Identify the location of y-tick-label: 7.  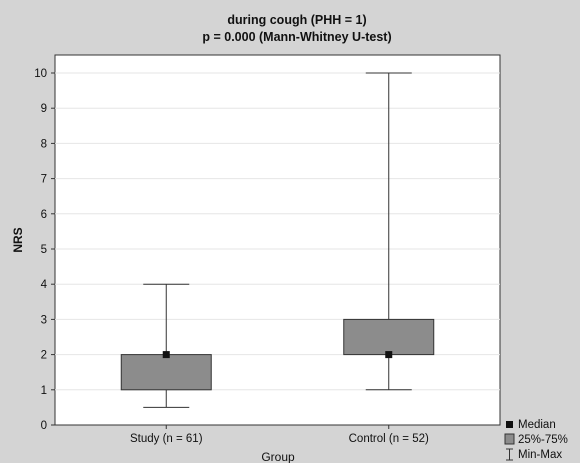
(44, 180).